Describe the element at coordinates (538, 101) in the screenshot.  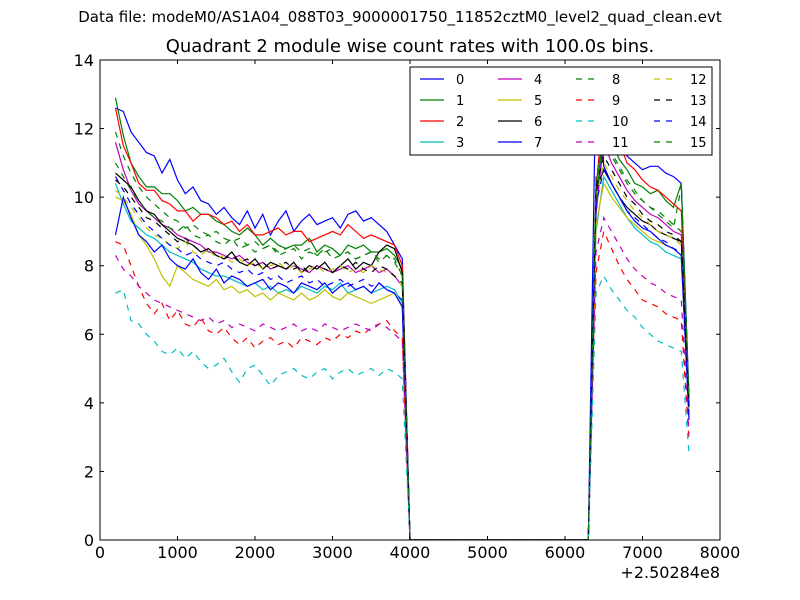
I see `legend-label-5: 5` at that location.